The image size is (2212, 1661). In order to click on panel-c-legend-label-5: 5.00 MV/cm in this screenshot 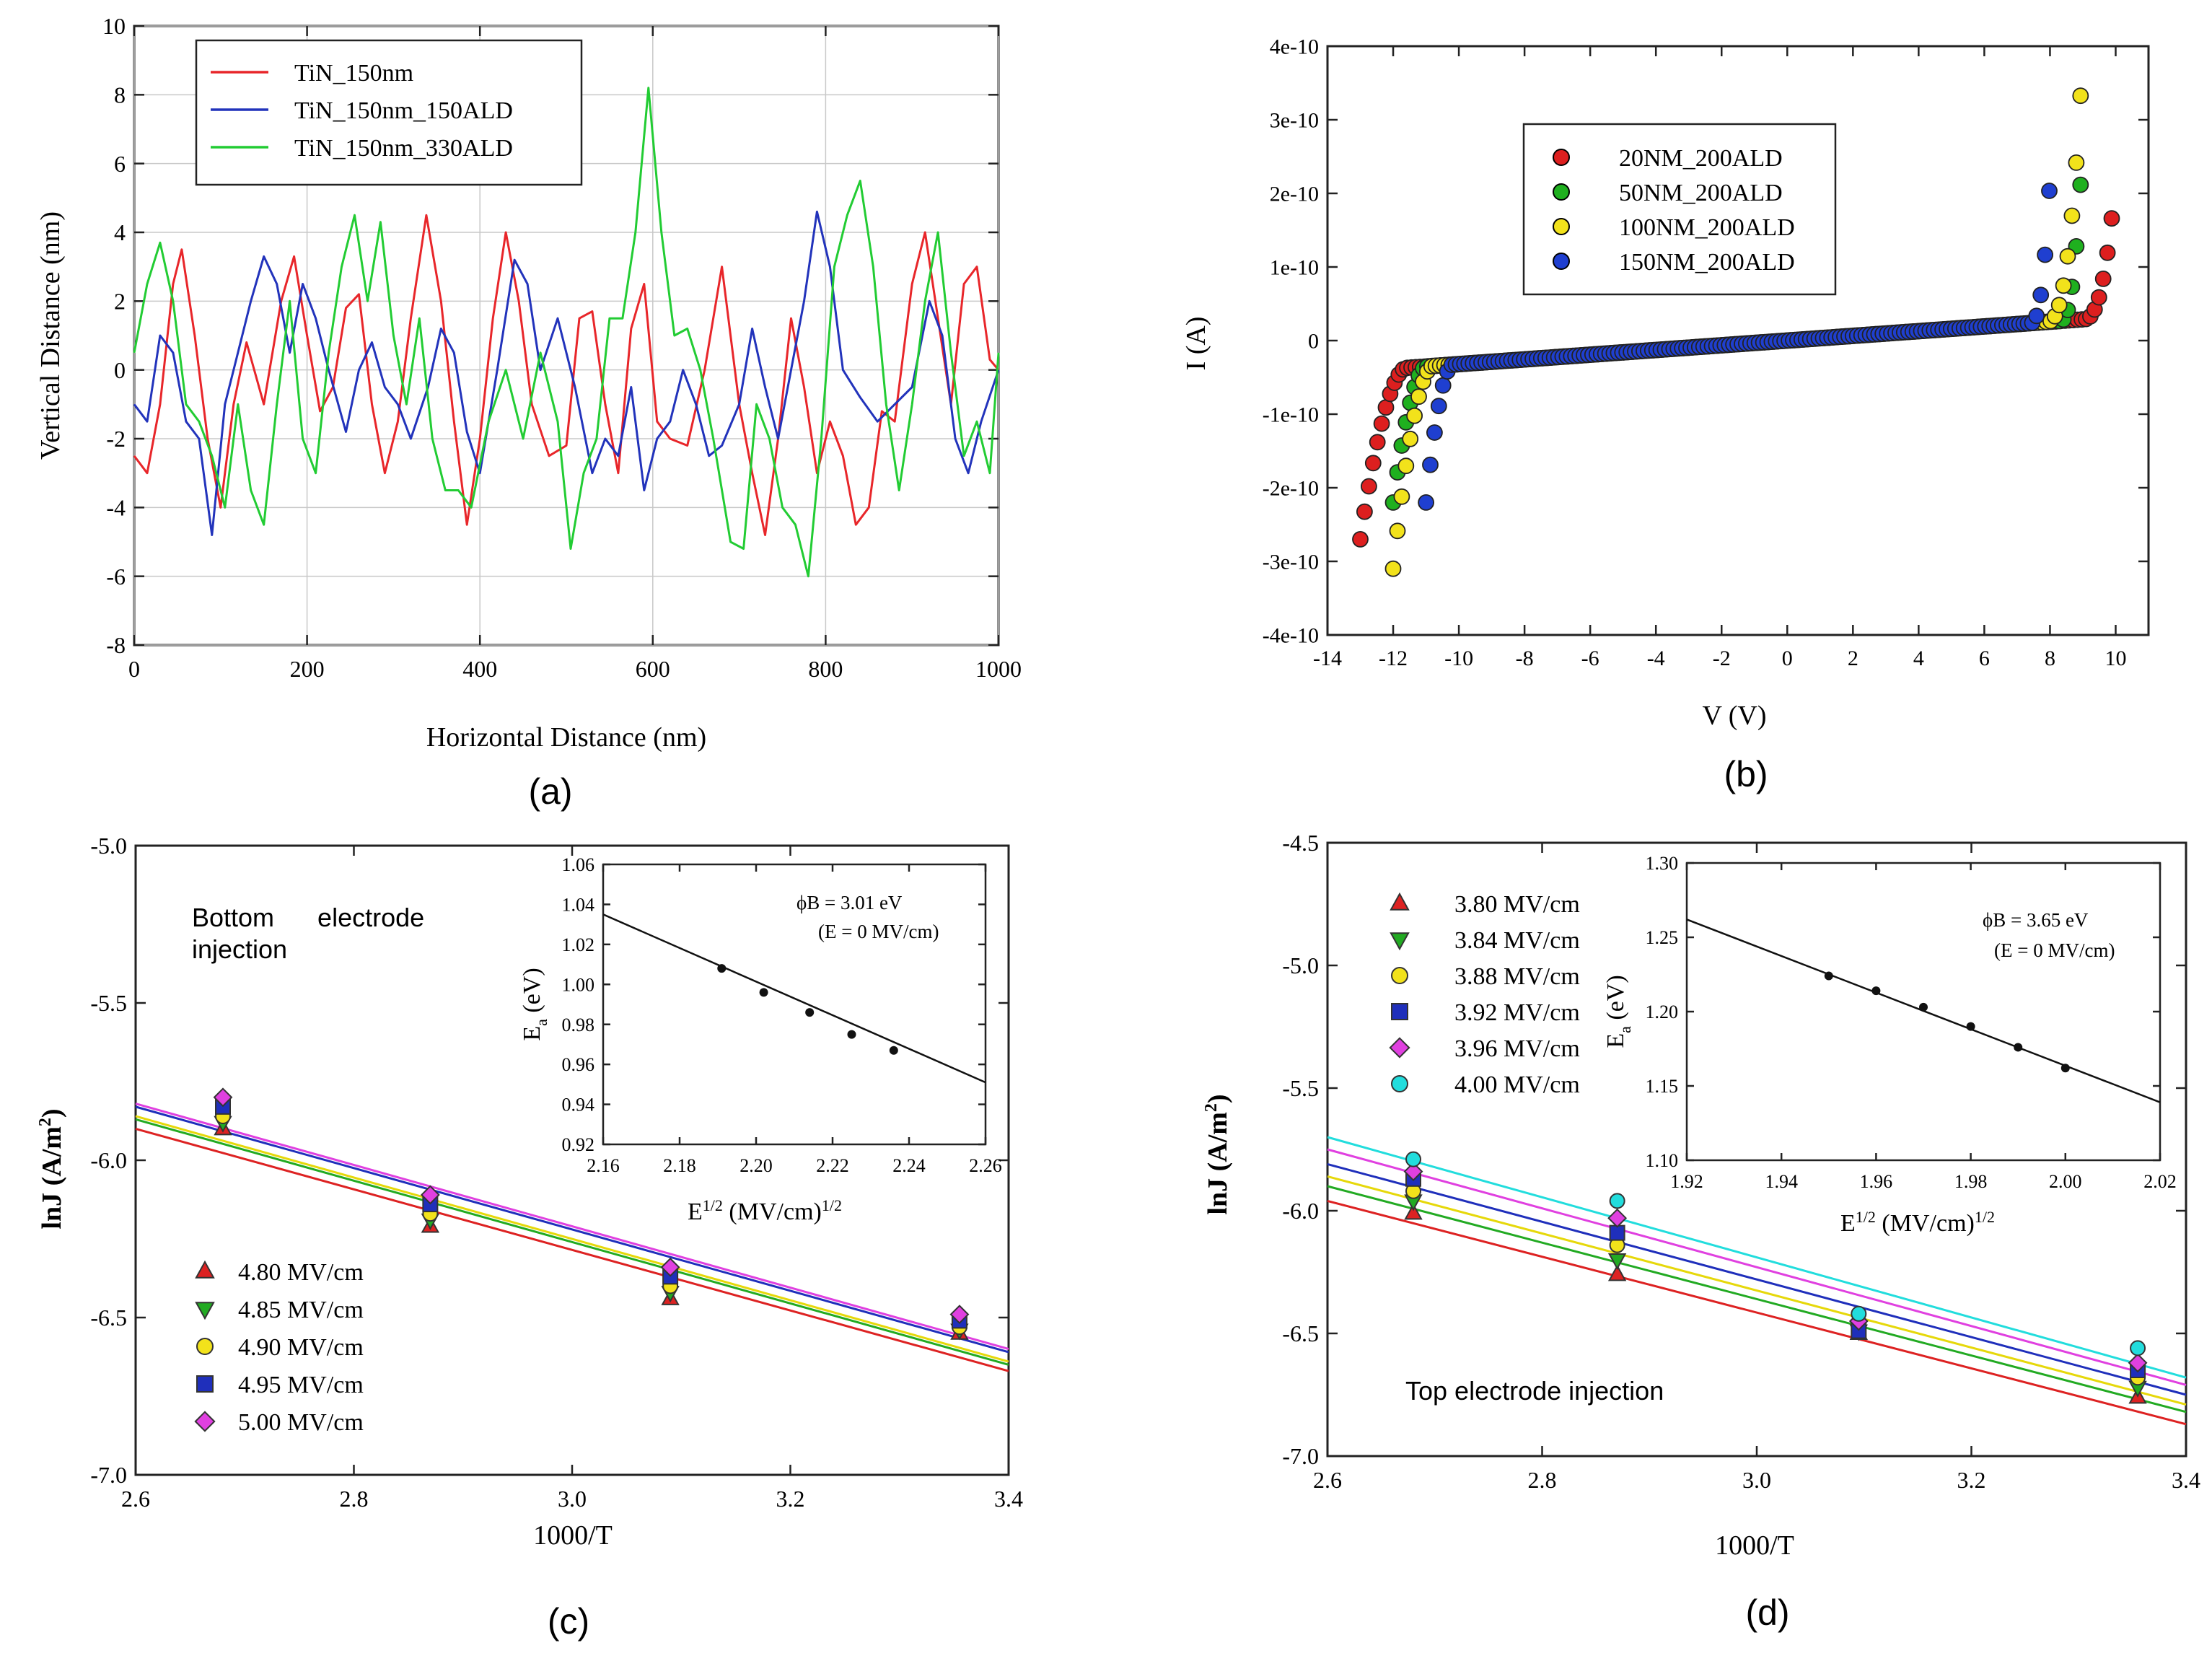, I will do `click(301, 1422)`.